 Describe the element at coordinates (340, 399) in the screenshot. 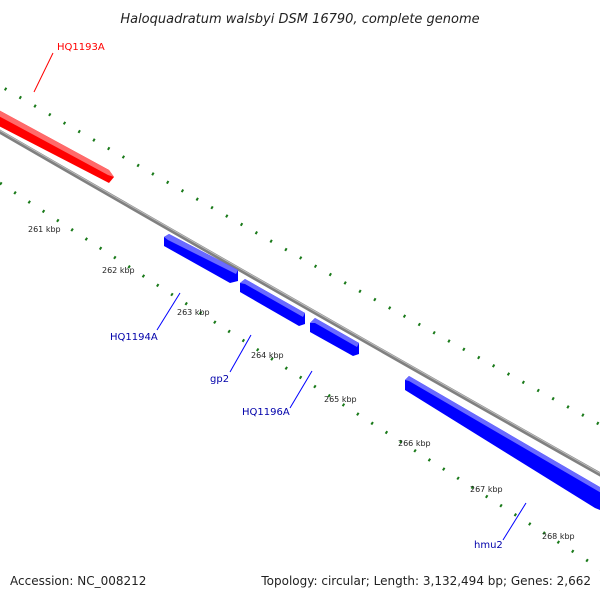

I see `kbp-label: 265 kbp` at that location.